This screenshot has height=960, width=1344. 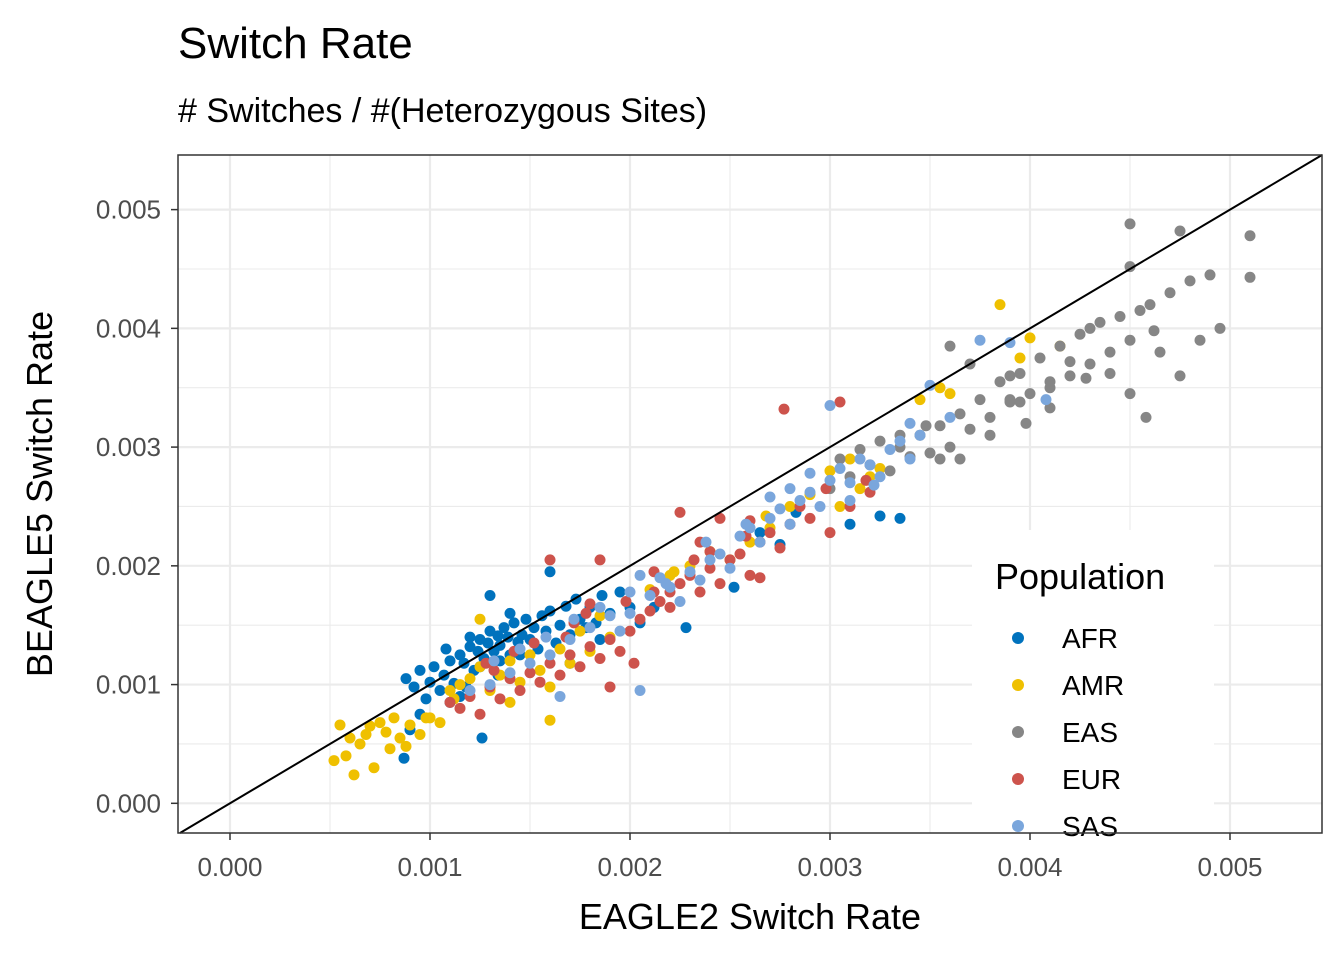 What do you see at coordinates (1018, 732) in the screenshot?
I see `legend-key-eas` at bounding box center [1018, 732].